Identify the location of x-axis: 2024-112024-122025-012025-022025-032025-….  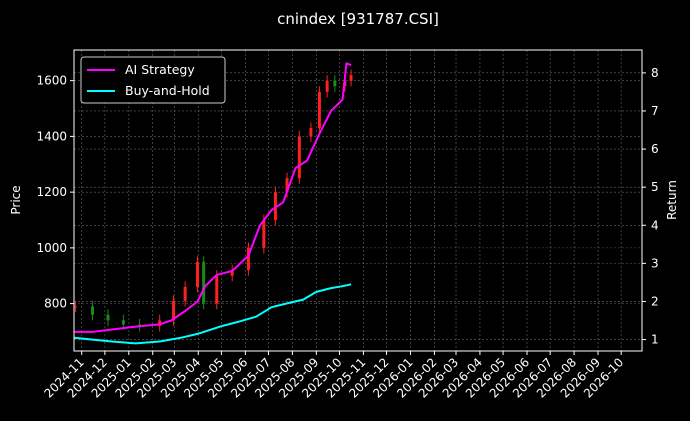
(333, 376).